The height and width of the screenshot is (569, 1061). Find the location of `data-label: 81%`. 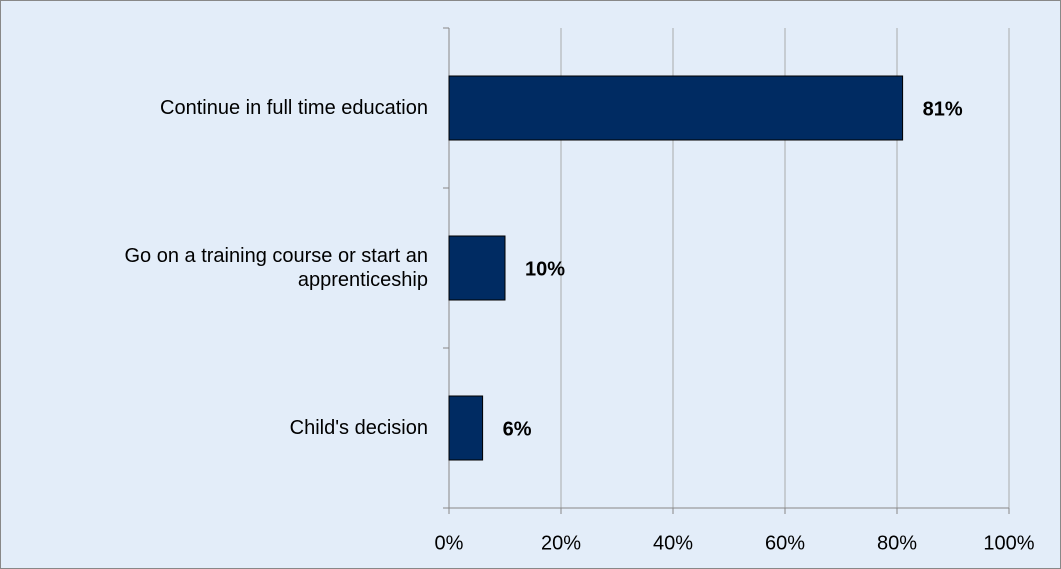

data-label: 81% is located at coordinates (943, 109).